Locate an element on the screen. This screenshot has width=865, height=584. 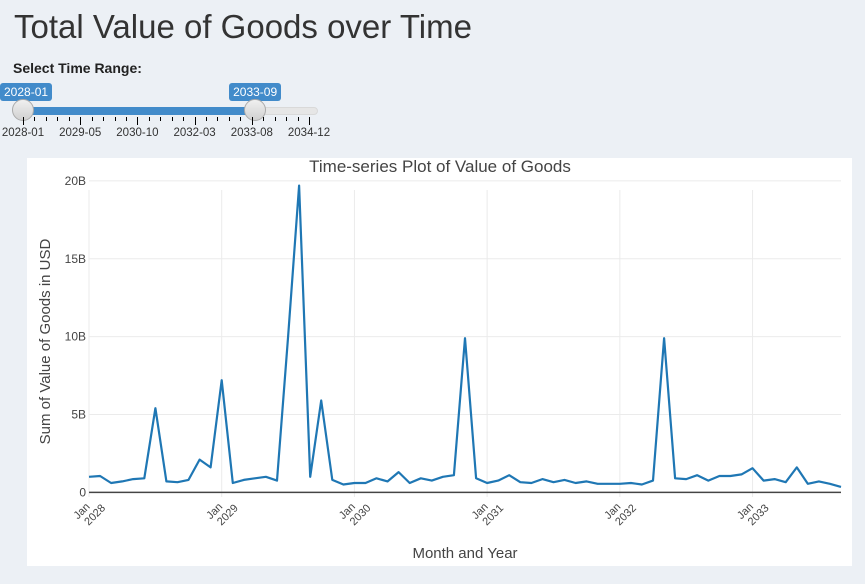
y-tick-label: 0 is located at coordinates (82, 492).